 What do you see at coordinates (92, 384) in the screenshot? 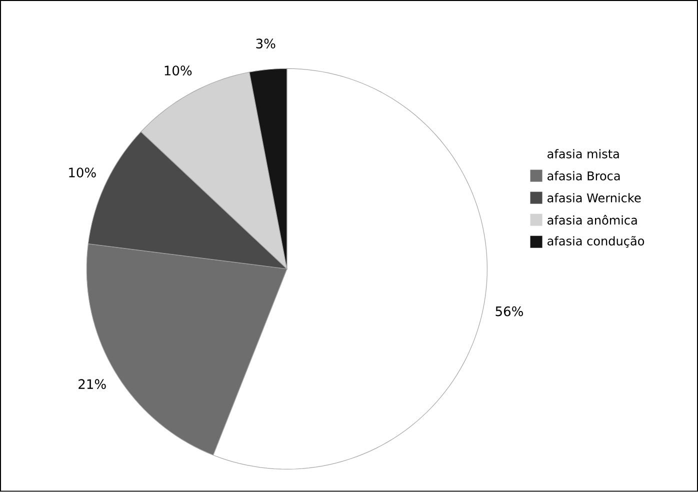
I see `data-label: 21%` at bounding box center [92, 384].